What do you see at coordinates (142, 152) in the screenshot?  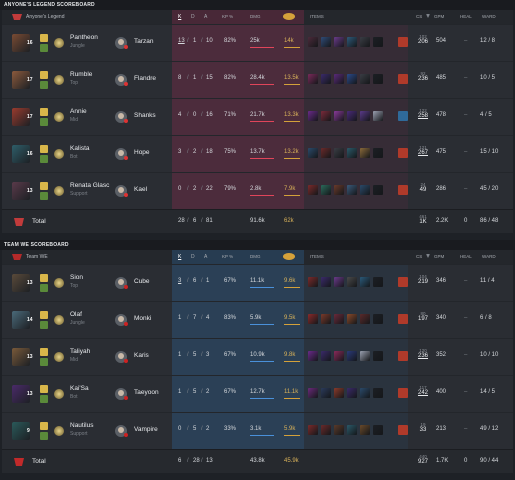 I see `player-name: Hope` at bounding box center [142, 152].